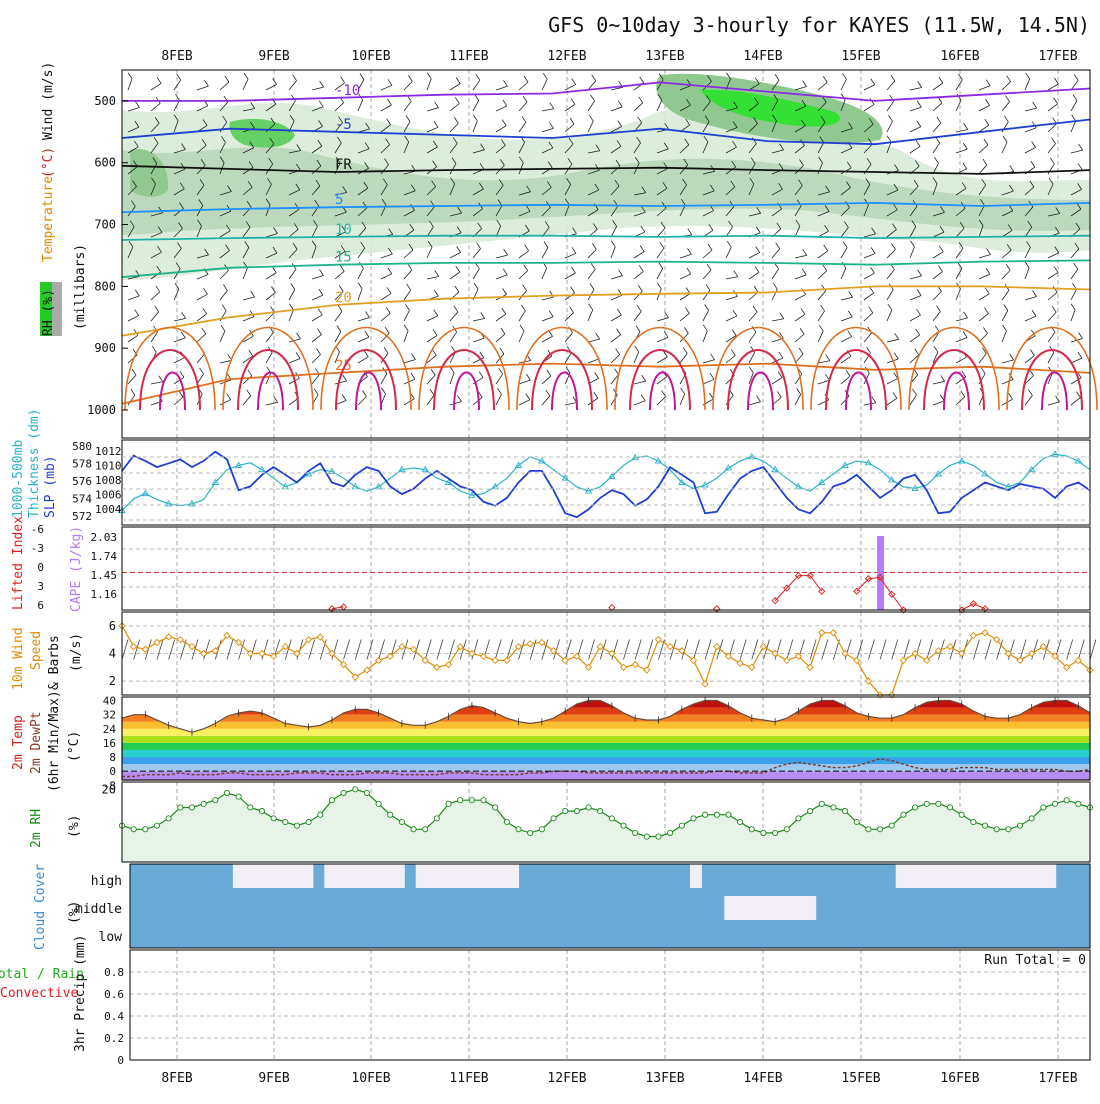 The height and width of the screenshot is (1104, 1100). Describe the element at coordinates (114, 994) in the screenshot. I see `precip-tick: 0.6` at that location.